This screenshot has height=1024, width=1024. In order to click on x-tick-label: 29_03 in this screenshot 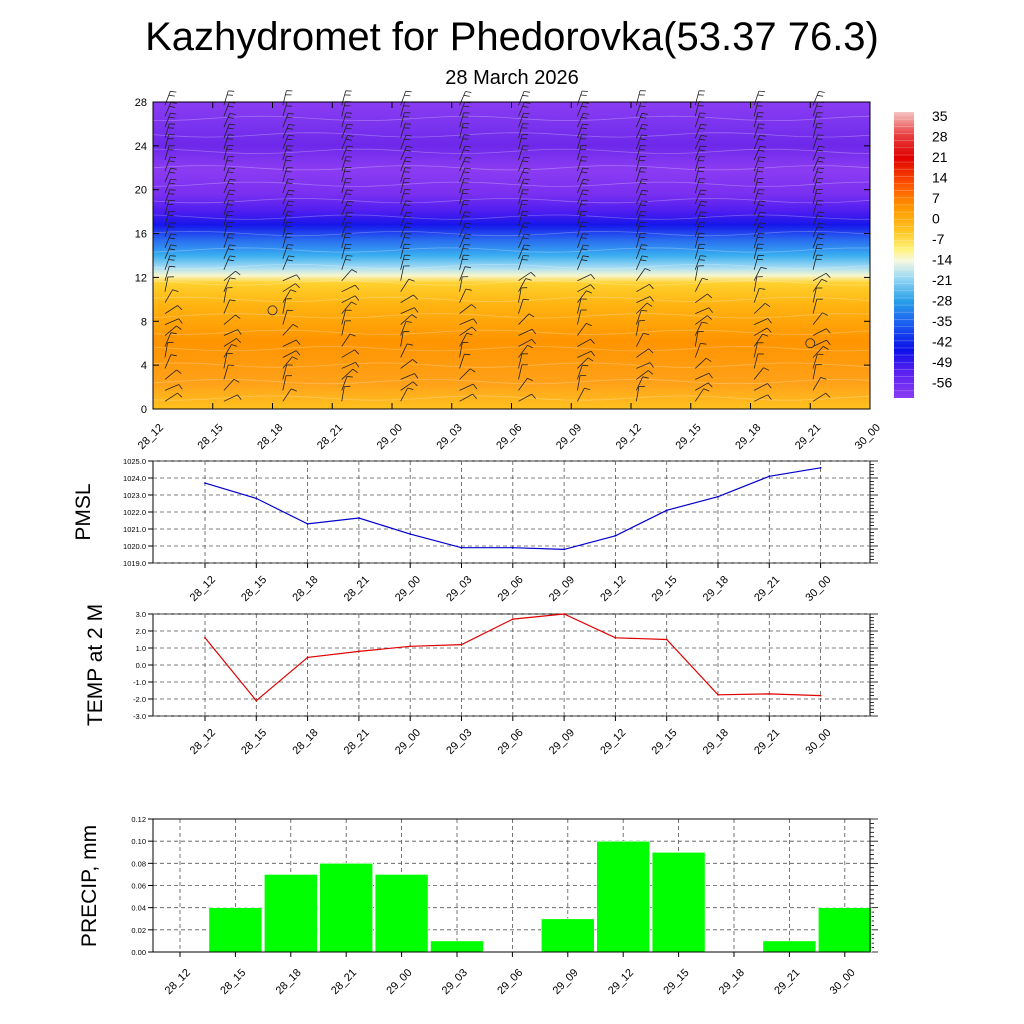, I will do `click(459, 589)`.